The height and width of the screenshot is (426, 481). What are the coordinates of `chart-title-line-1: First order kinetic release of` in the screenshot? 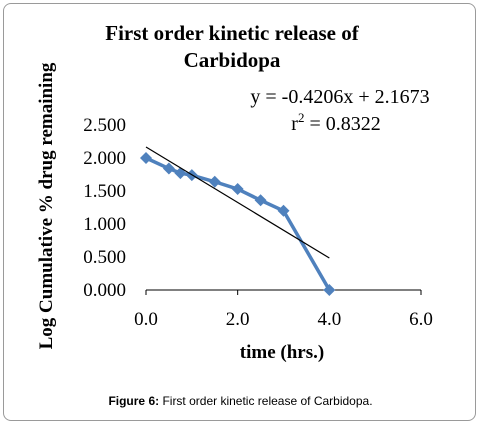 It's located at (232, 33).